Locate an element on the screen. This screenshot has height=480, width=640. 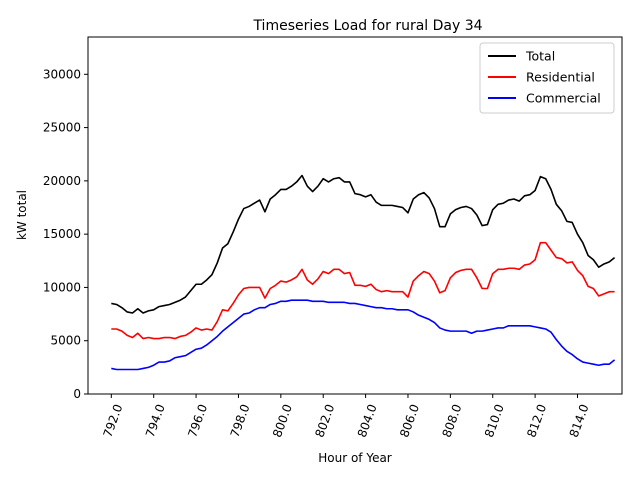
y-tick-label: 0 is located at coordinates (77, 394).